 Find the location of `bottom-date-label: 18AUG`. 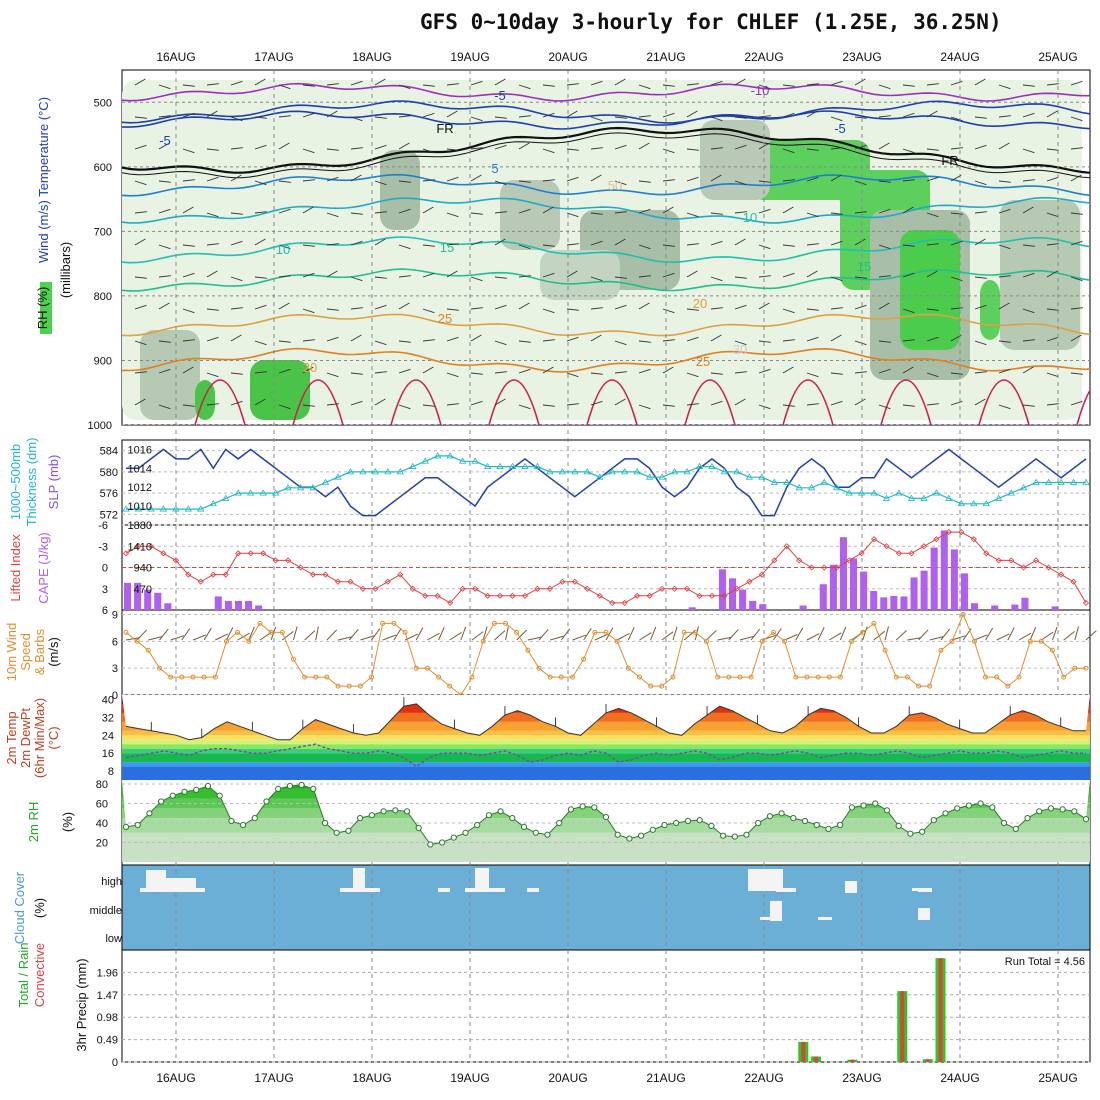

bottom-date-label: 18AUG is located at coordinates (371, 1078).